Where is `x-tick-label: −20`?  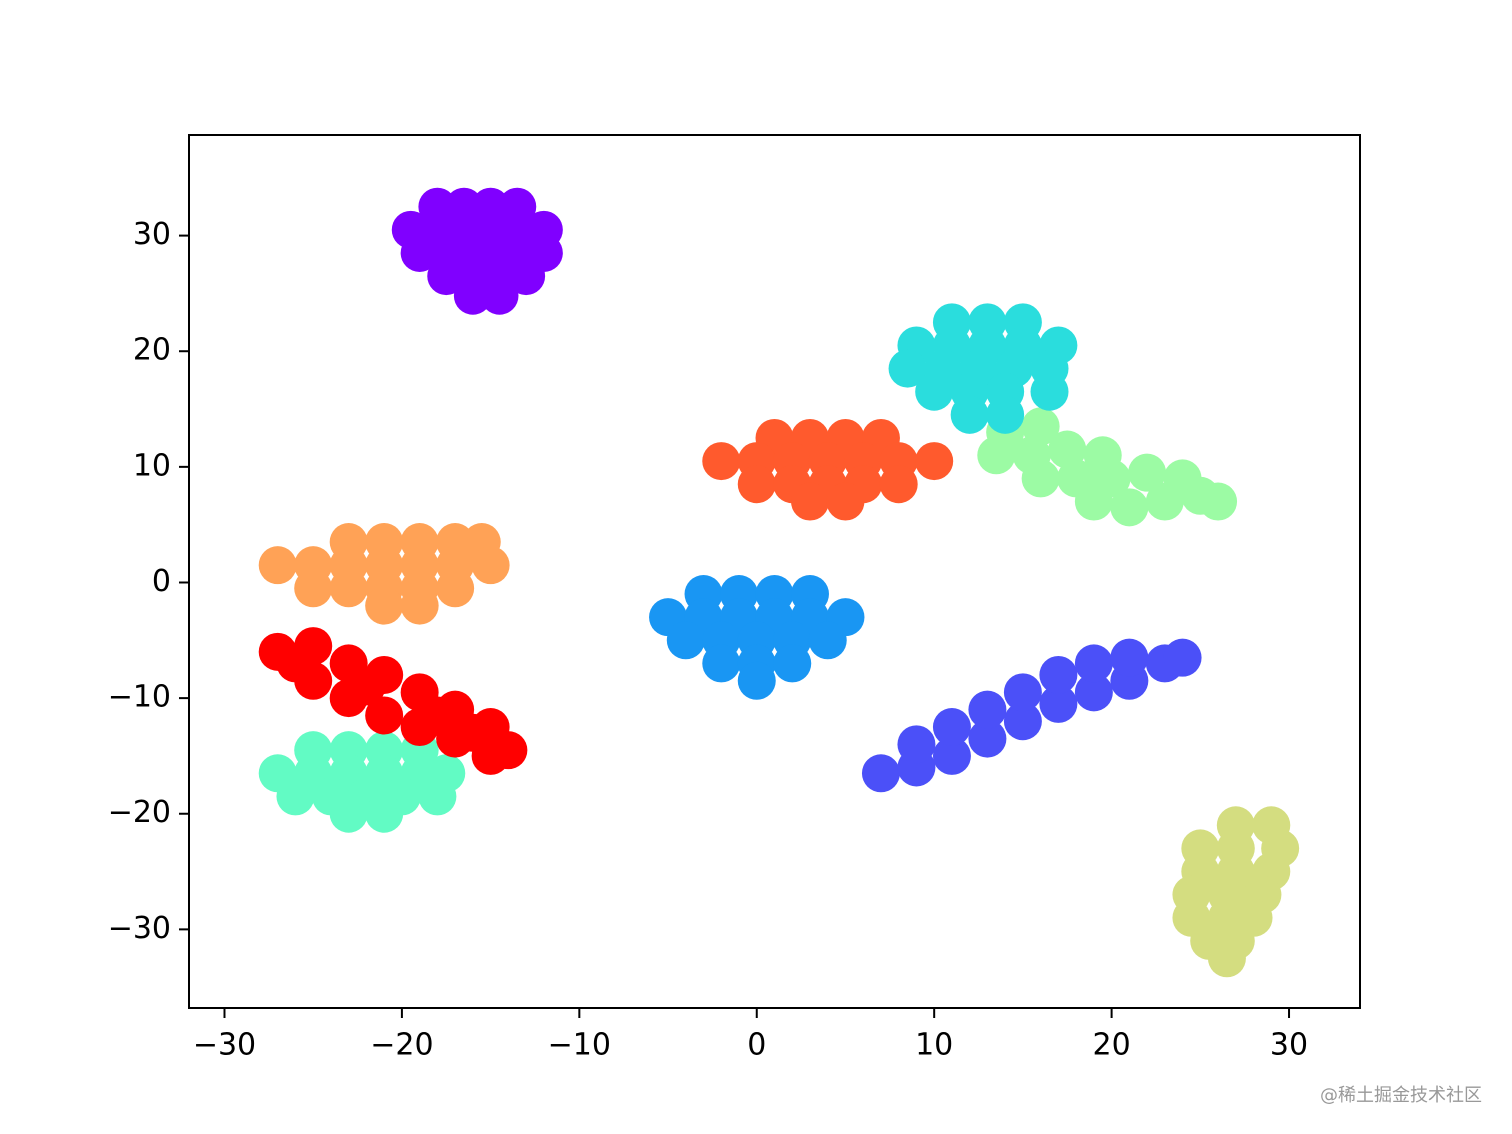
x-tick-label: −20 is located at coordinates (401, 1045).